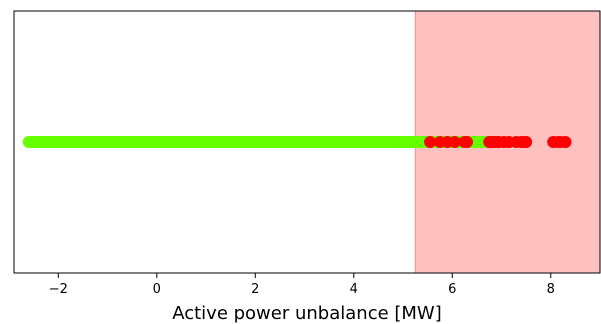 The height and width of the screenshot is (324, 601). Describe the element at coordinates (551, 289) in the screenshot. I see `x-tick-label: 8` at that location.